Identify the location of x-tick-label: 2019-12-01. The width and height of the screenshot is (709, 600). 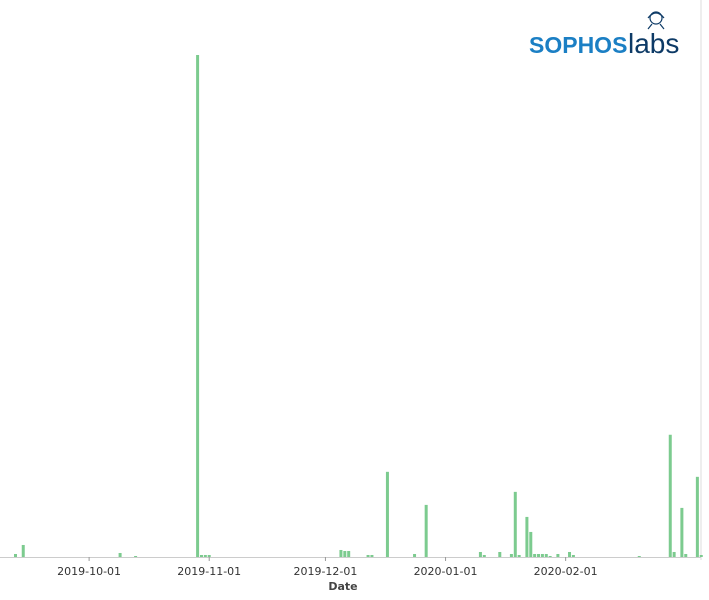
(325, 571).